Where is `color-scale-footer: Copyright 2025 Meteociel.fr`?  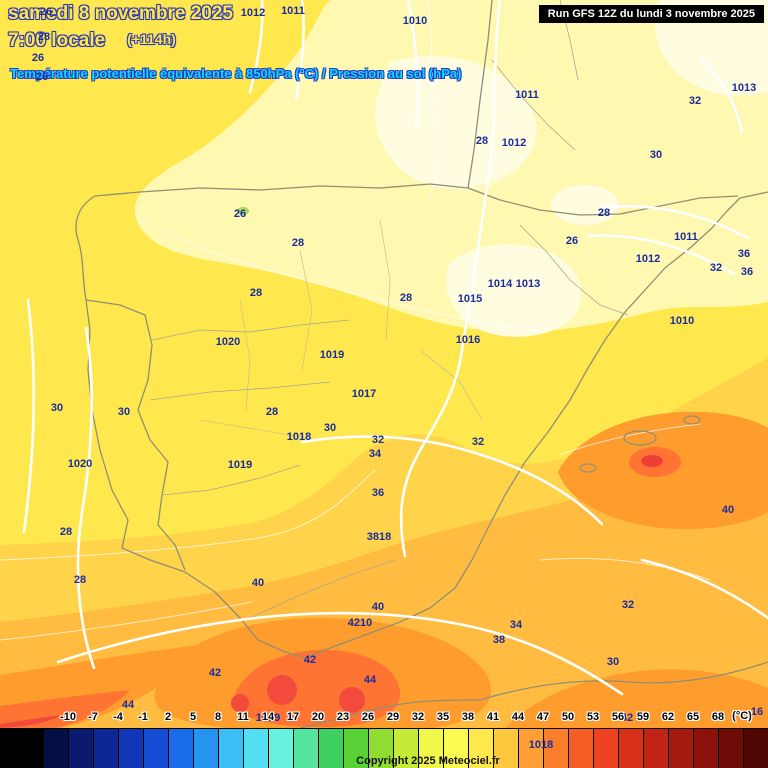
color-scale-footer: Copyright 2025 Meteociel.fr is located at coordinates (384, 748).